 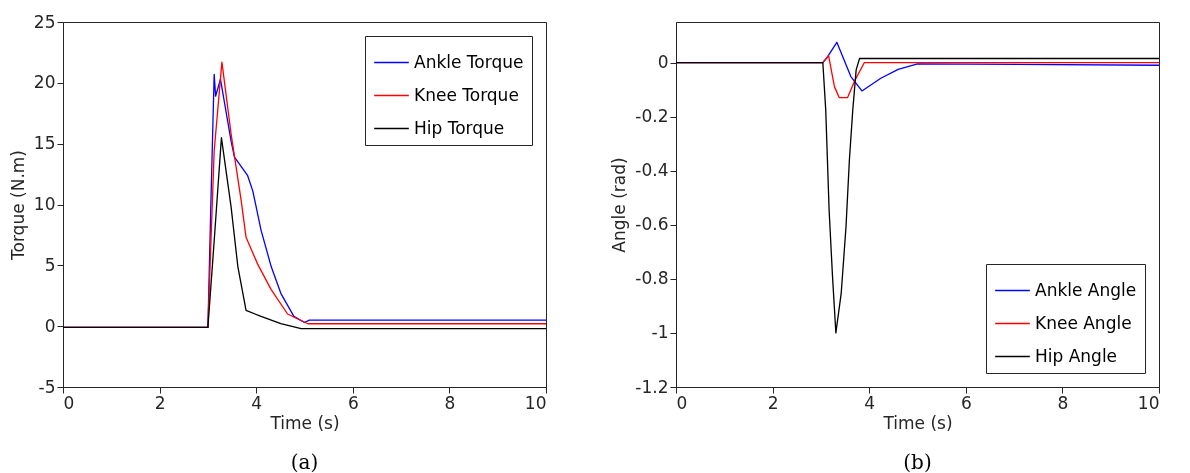 What do you see at coordinates (50, 264) in the screenshot?
I see `y-tick-label: 5` at bounding box center [50, 264].